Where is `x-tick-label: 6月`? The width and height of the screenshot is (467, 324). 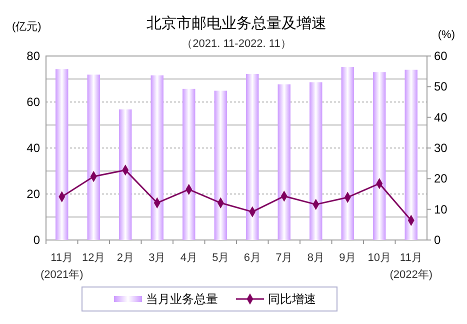 x-tick-label: 6月 is located at coordinates (252, 258).